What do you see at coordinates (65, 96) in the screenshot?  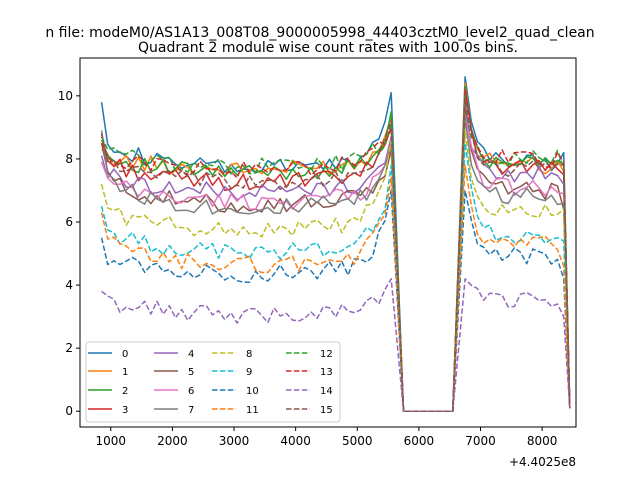 I see `y-tick-label: 10` at bounding box center [65, 96].